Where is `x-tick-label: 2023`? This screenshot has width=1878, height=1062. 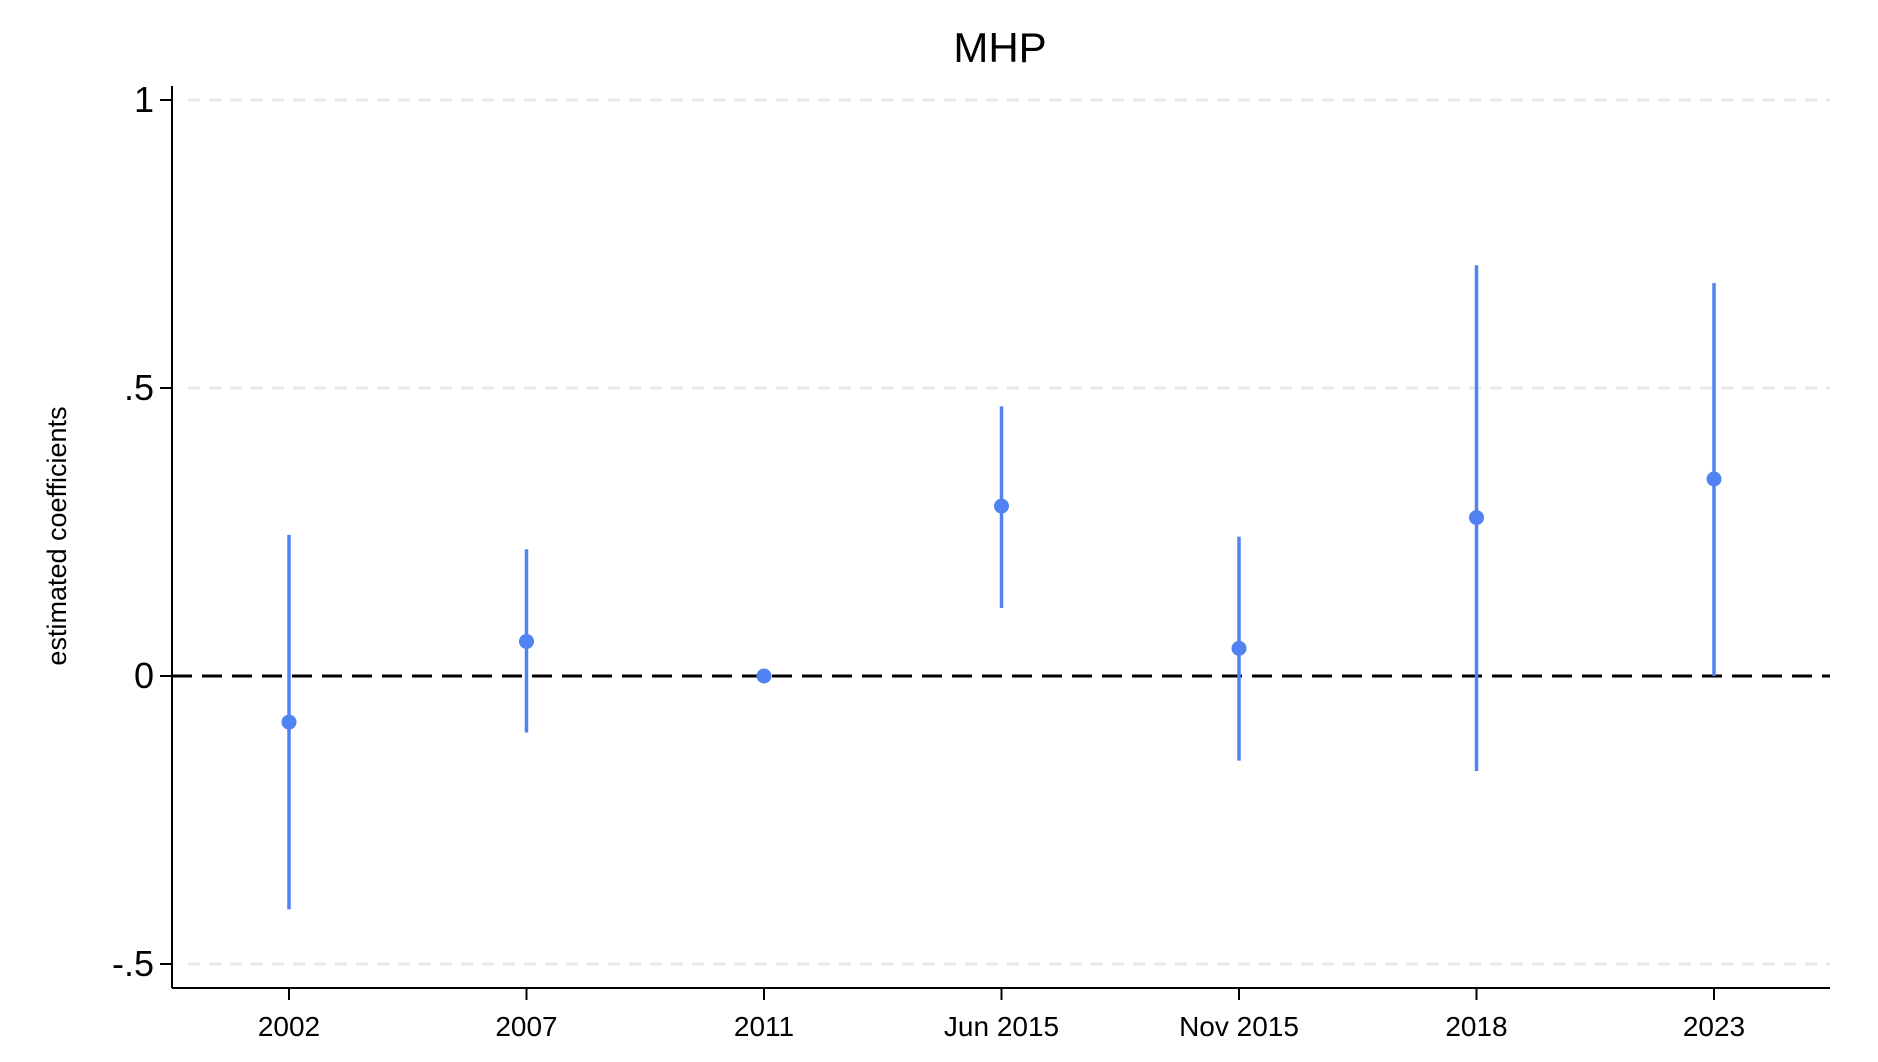 x-tick-label: 2023 is located at coordinates (1714, 1026).